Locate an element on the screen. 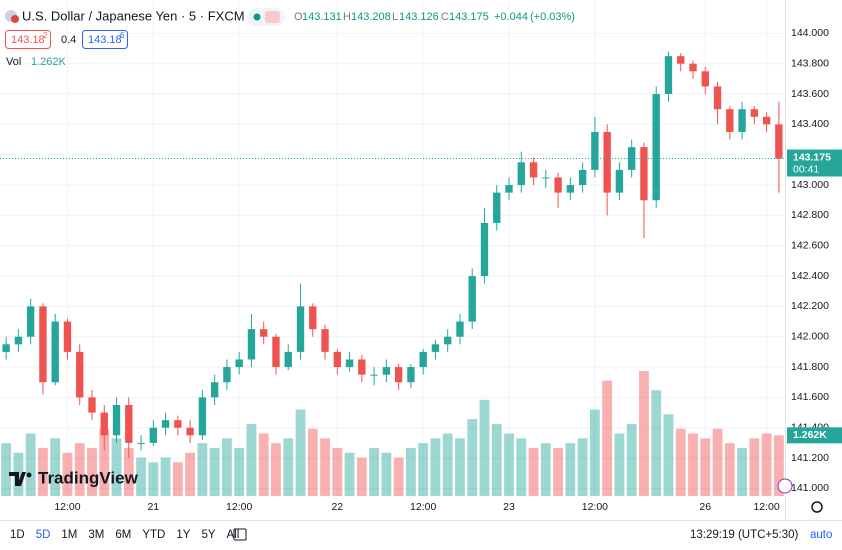  y-tick-label: 142.200 is located at coordinates (810, 306).